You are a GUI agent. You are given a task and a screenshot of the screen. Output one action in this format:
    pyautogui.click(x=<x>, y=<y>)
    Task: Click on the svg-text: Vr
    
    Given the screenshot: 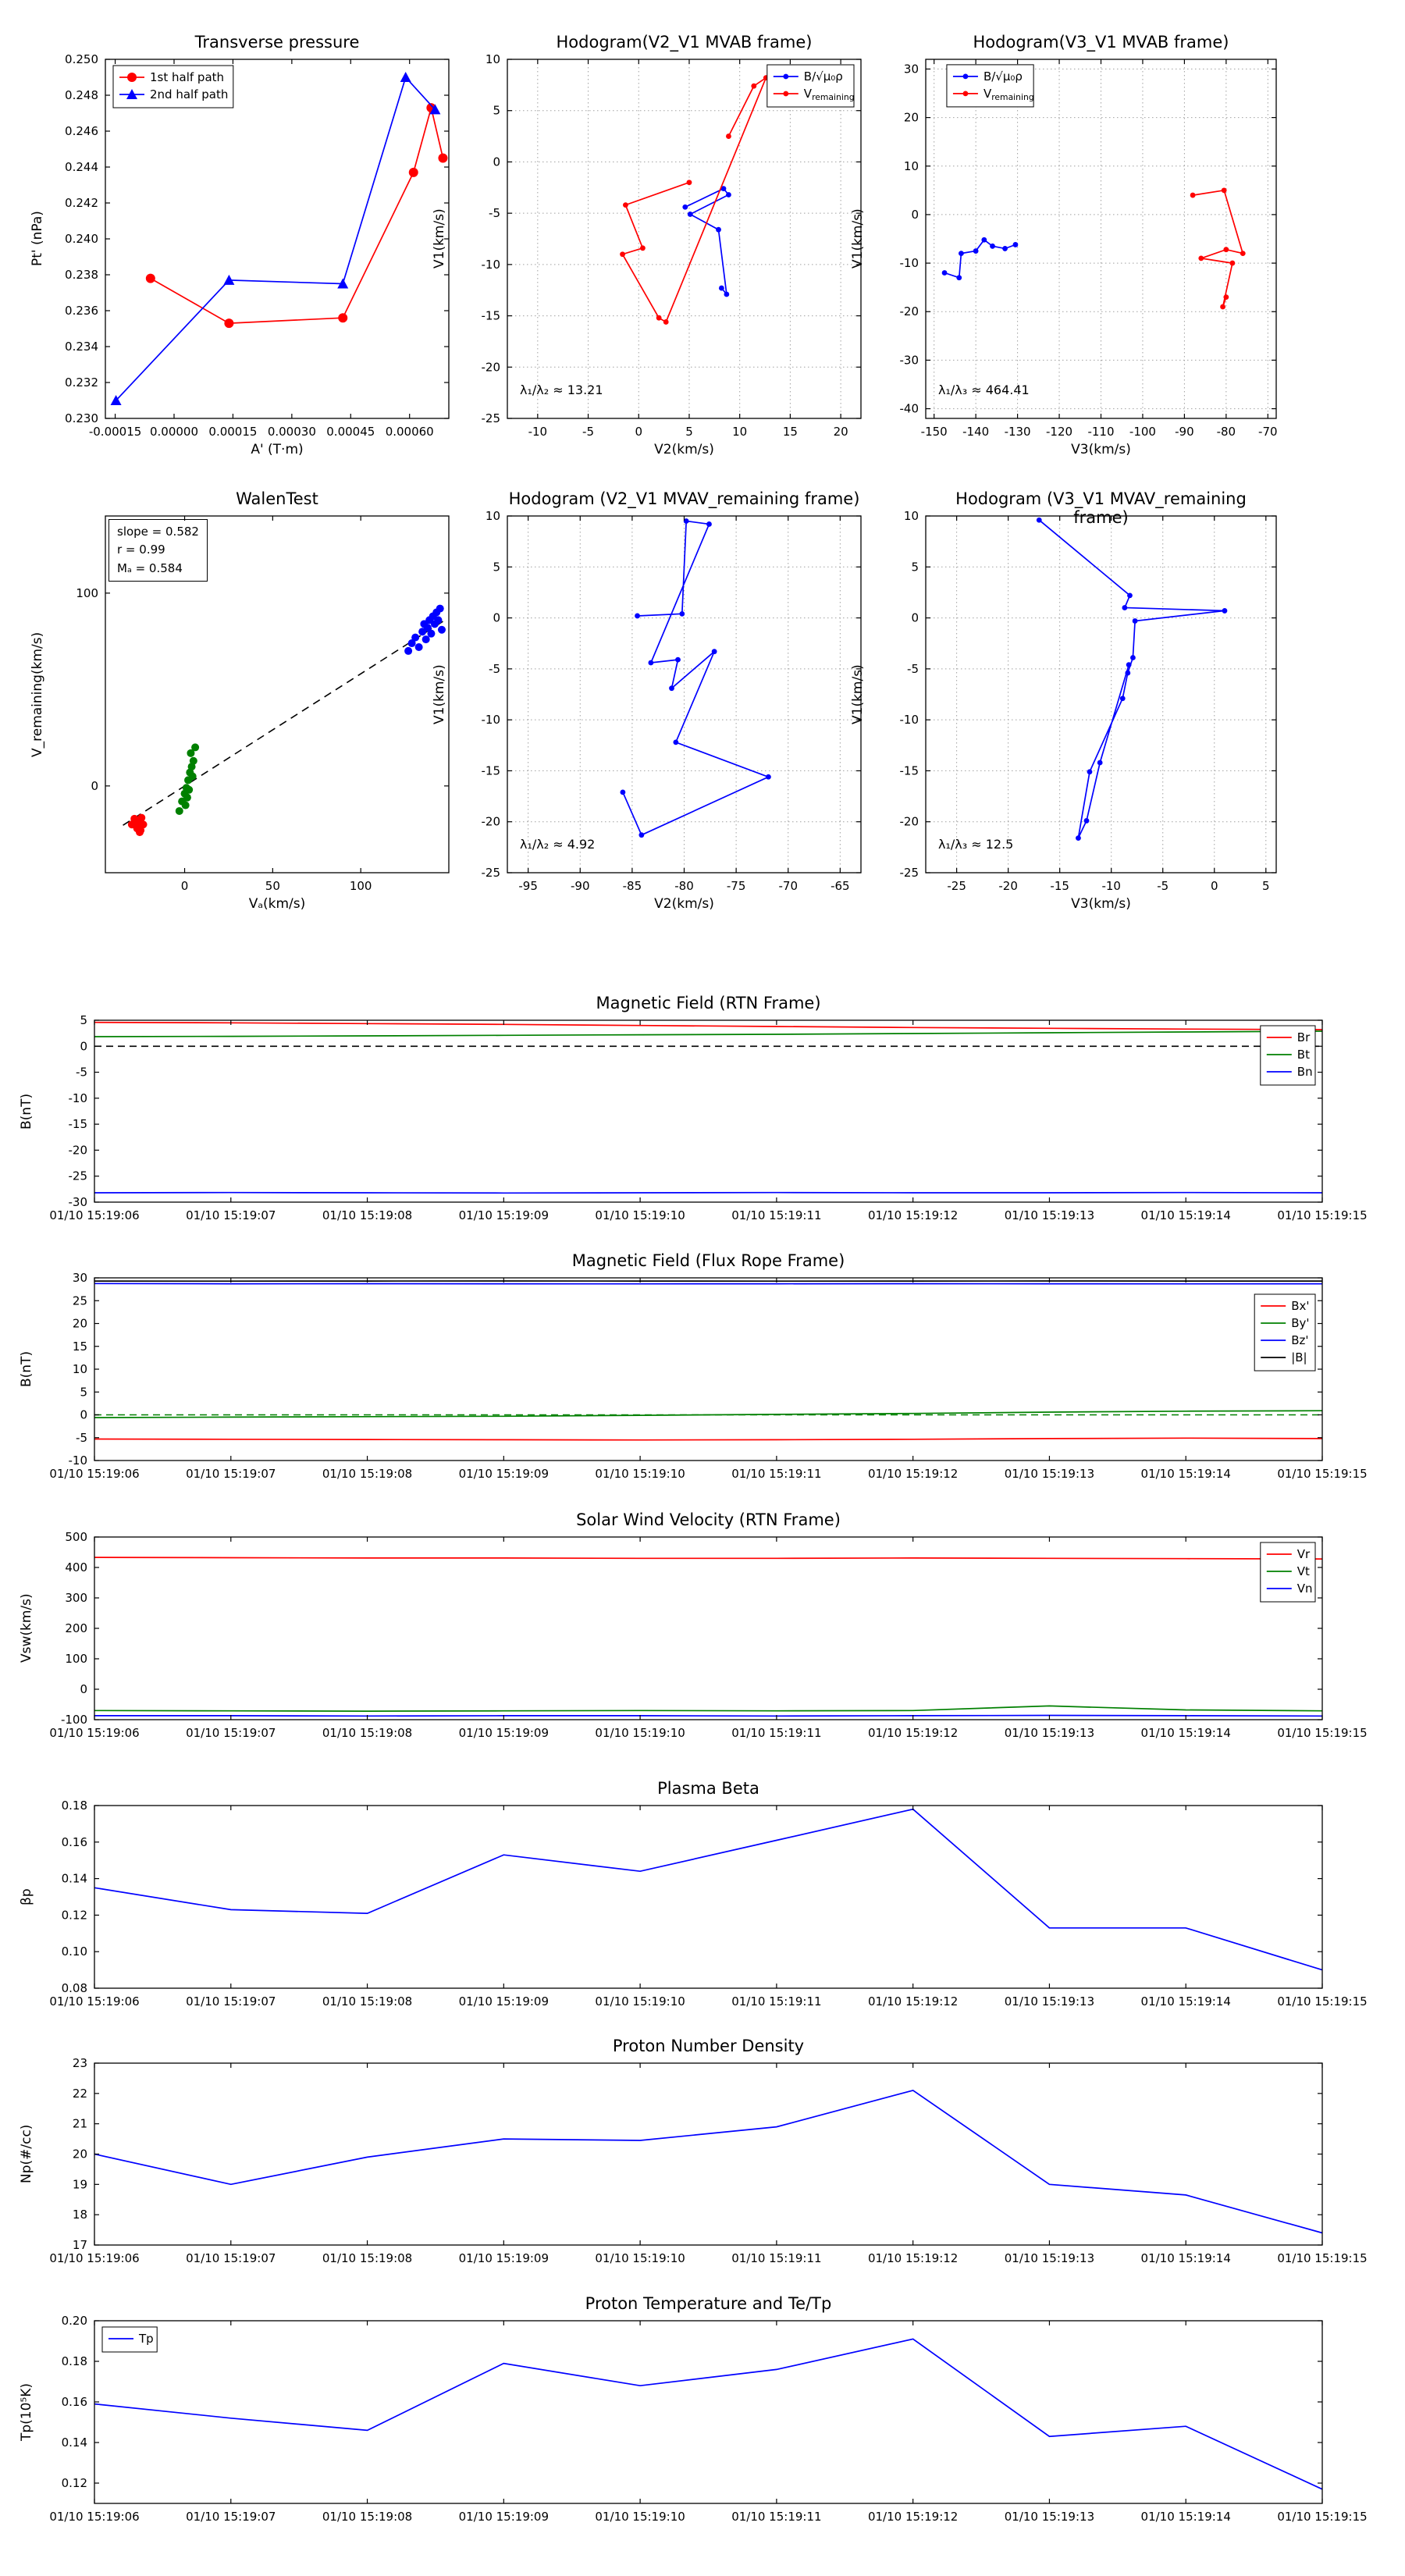 What is the action you would take?
    pyautogui.click(x=1304, y=1554)
    